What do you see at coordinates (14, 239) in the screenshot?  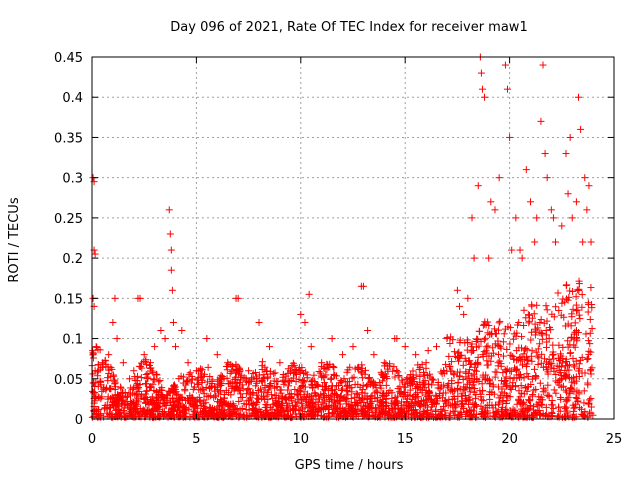 I see `y-axis-label: ROTI / TECUs` at bounding box center [14, 239].